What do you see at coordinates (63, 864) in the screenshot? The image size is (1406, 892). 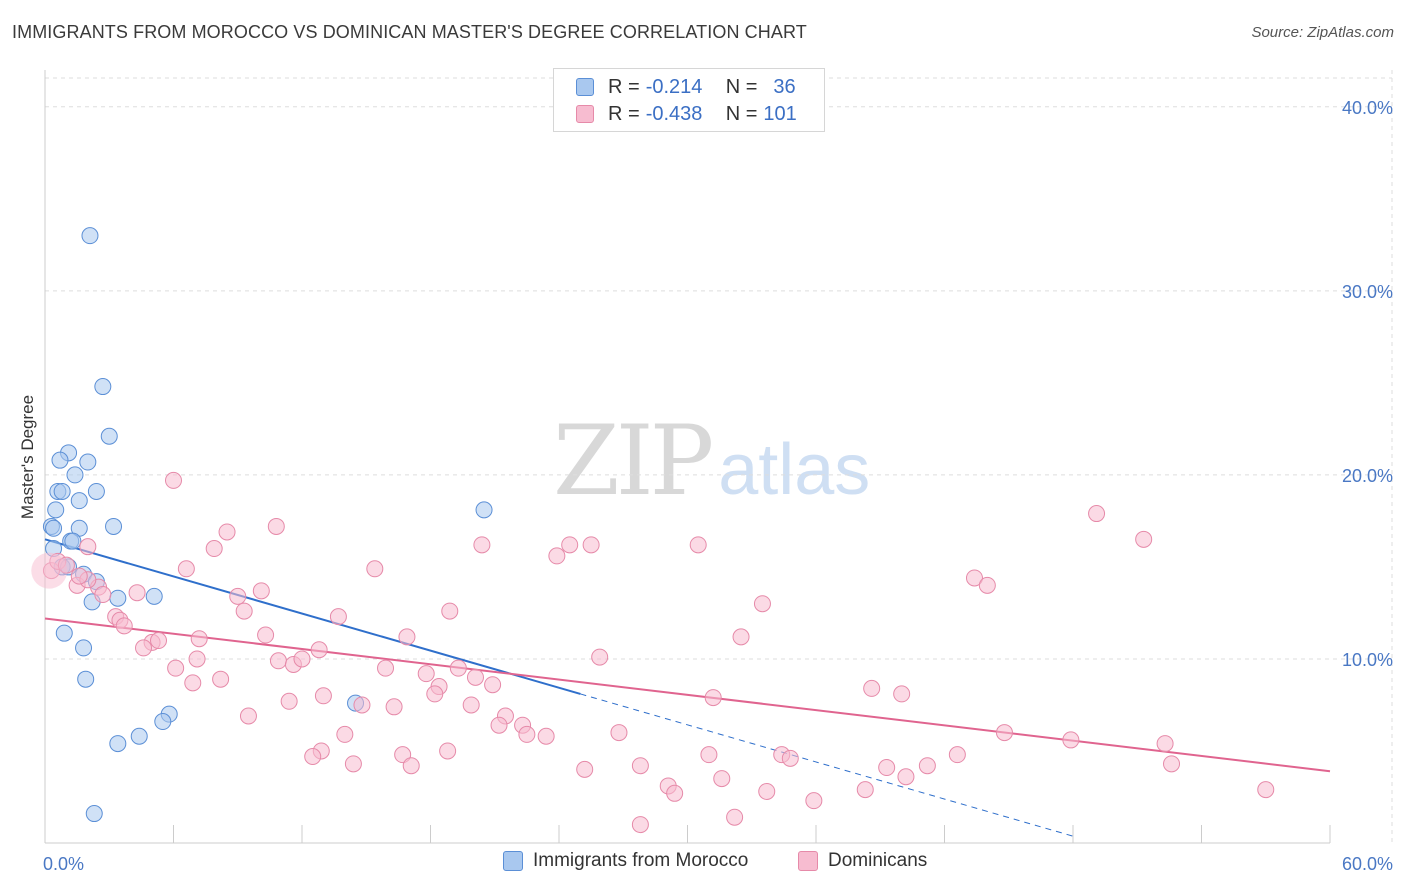 I see `x-tick-label: 0.0%` at bounding box center [63, 864].